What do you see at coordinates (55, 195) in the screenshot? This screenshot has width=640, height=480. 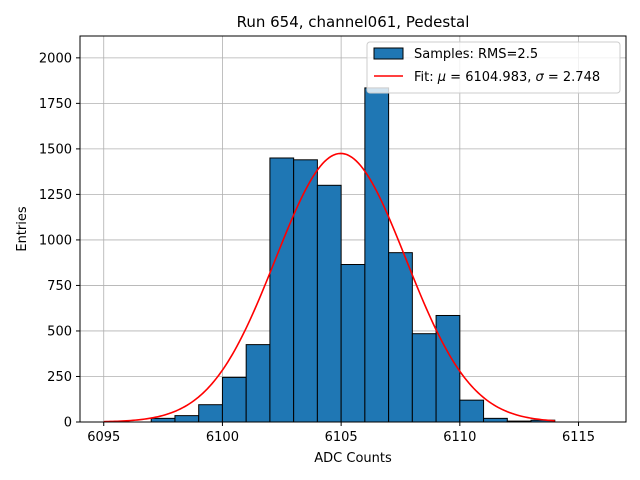 I see `y-tick-label: 1250` at bounding box center [55, 195].